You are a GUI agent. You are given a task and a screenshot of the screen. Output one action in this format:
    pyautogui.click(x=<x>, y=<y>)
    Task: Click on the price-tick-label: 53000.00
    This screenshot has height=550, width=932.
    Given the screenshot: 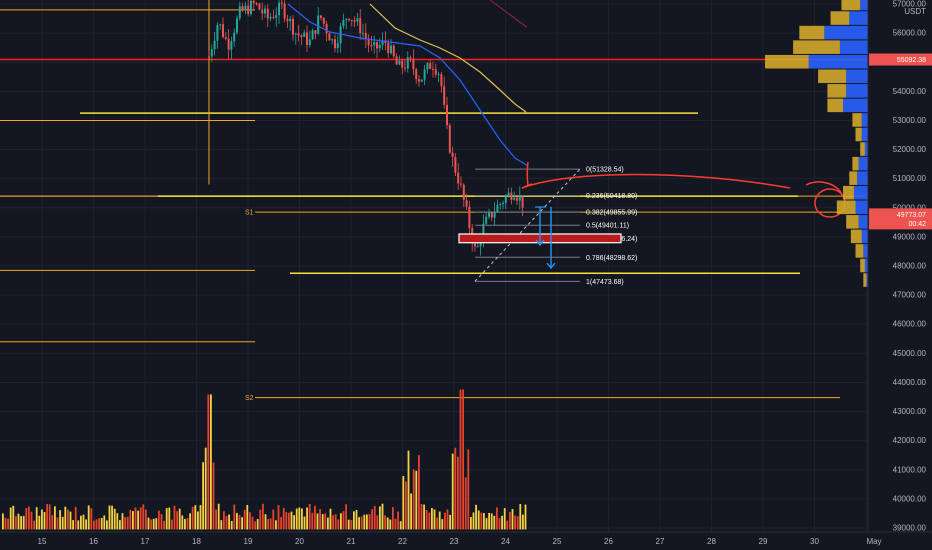 What is the action you would take?
    pyautogui.click(x=910, y=120)
    